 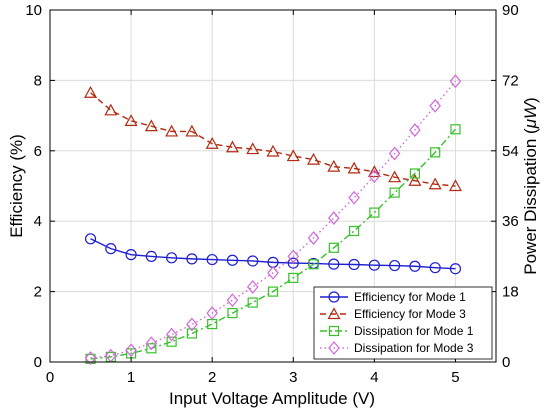 I want to click on y-axis-right-label-close: ), so click(x=530, y=100).